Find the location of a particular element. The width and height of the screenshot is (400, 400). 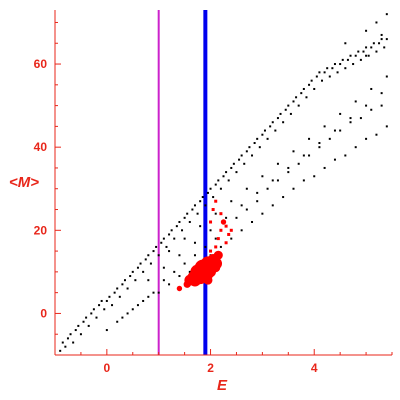

x-axis-title: E is located at coordinates (222, 385).